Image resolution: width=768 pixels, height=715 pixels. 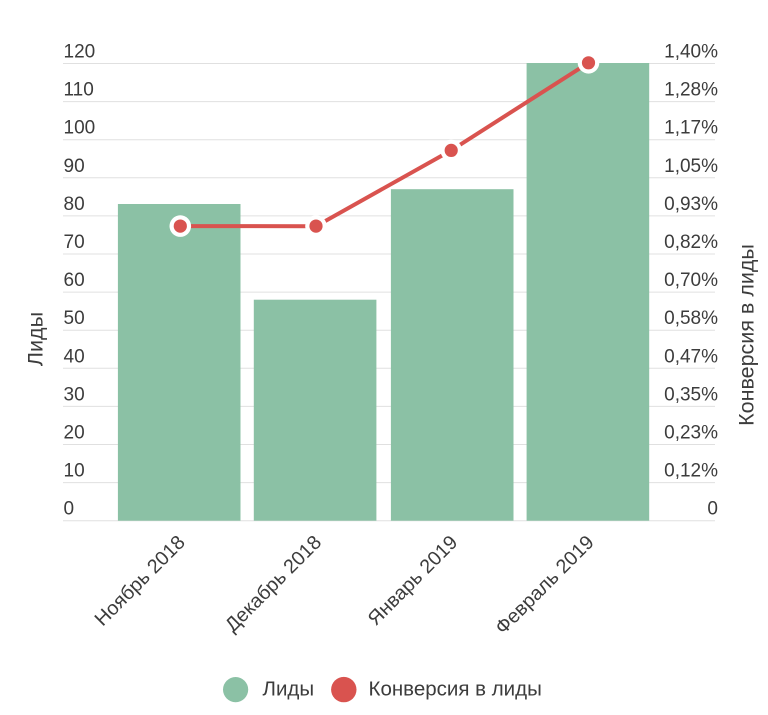 I want to click on svg-text: 0,58%, so click(x=691, y=318).